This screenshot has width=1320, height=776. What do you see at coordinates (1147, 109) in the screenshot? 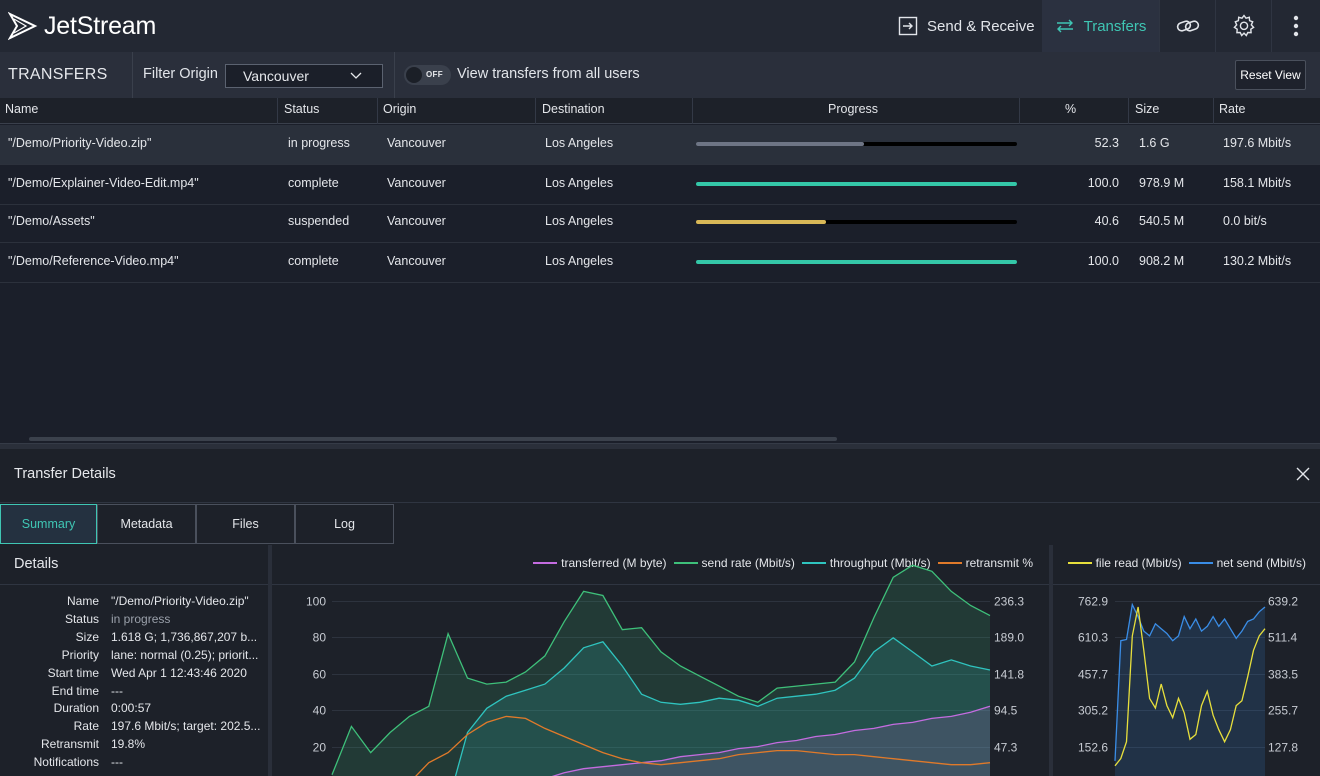
I see `column-header-size: Size` at bounding box center [1147, 109].